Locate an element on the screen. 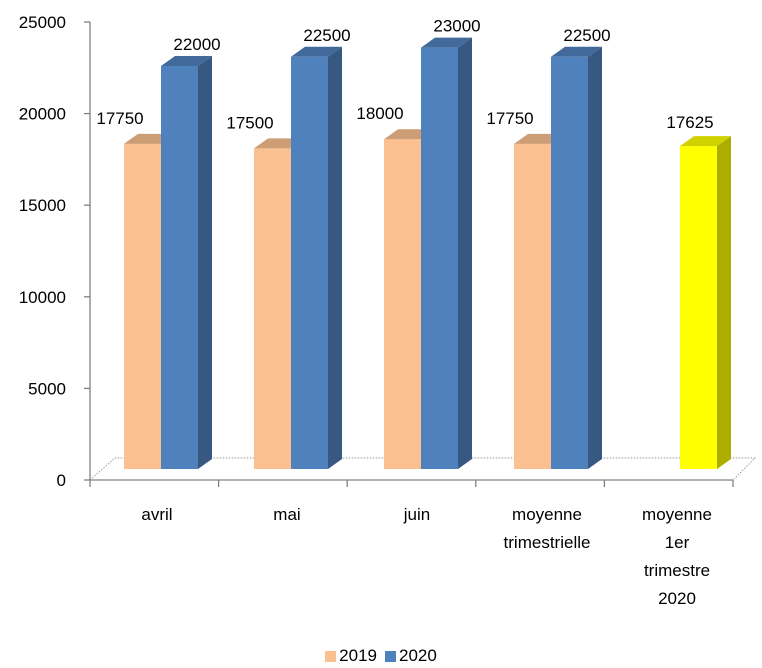  legend: 2019 2020 is located at coordinates (381, 656).